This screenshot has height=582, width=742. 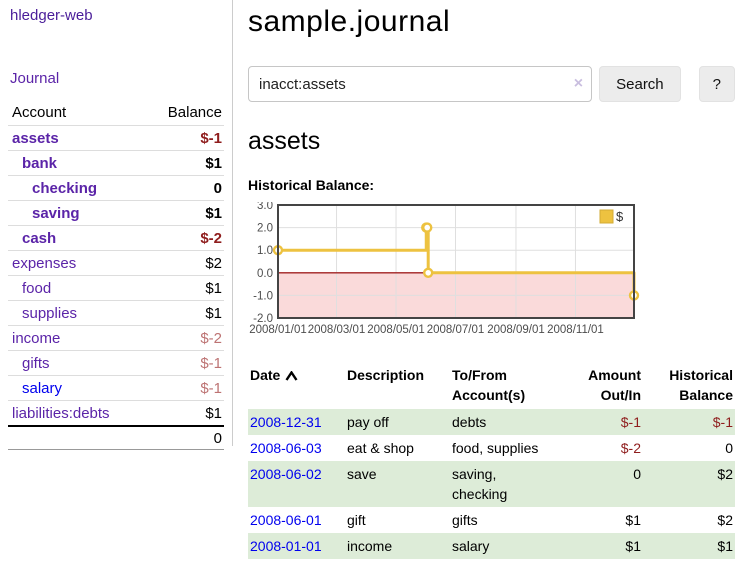 What do you see at coordinates (606, 216) in the screenshot?
I see `legend-swatch` at bounding box center [606, 216].